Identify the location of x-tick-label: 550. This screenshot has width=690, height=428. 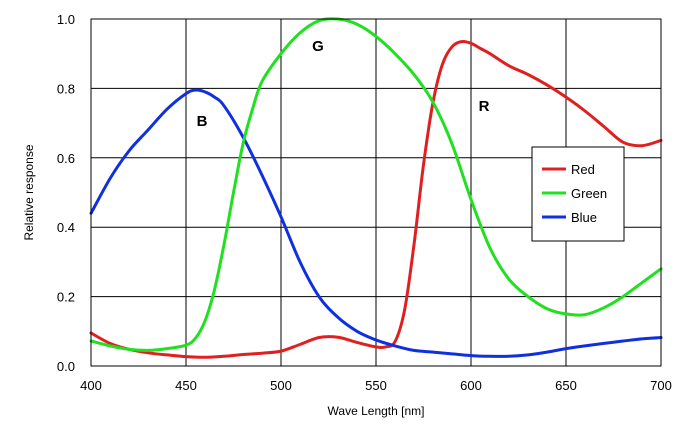
(376, 385).